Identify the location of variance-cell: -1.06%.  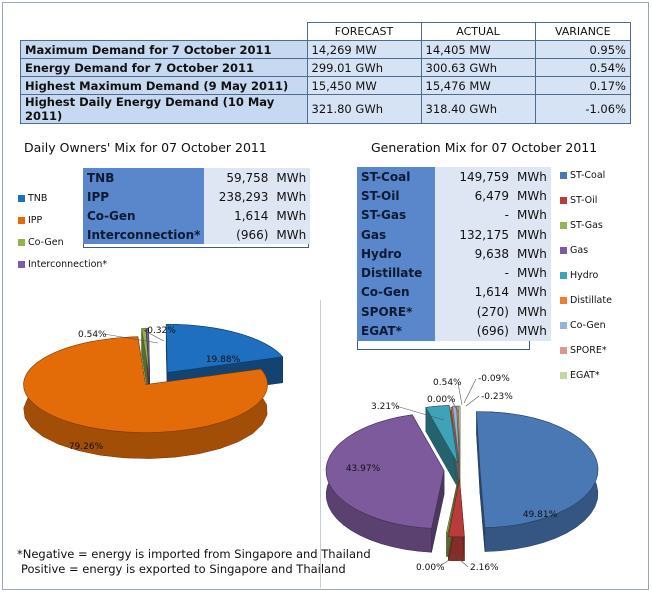
(582, 109).